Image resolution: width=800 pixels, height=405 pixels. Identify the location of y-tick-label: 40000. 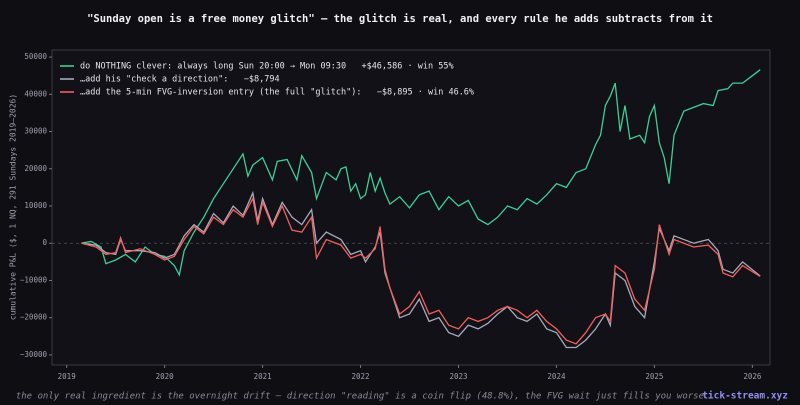
(35, 93).